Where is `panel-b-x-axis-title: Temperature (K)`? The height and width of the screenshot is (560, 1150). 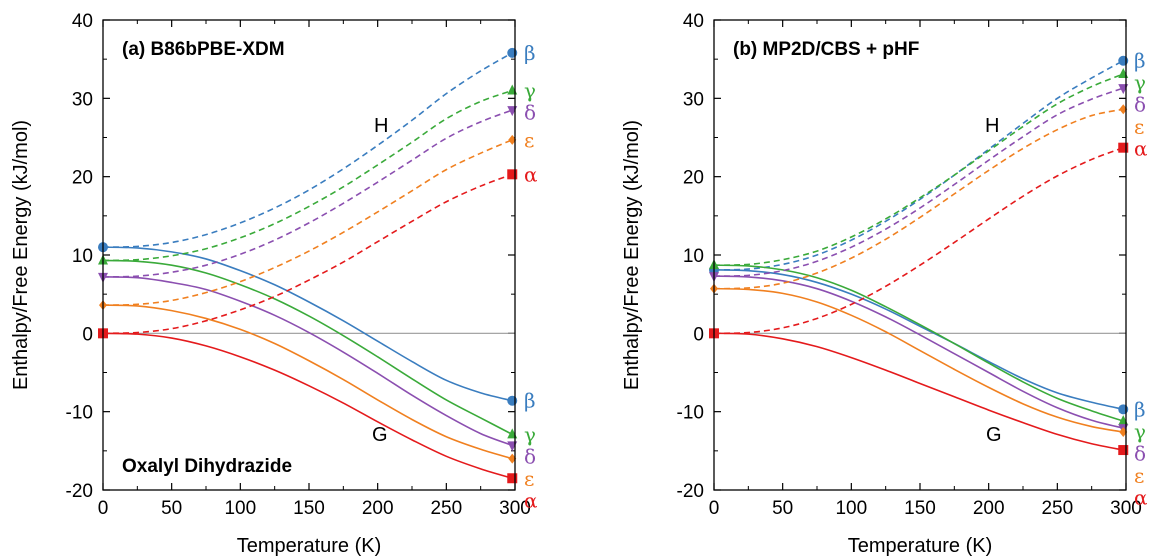
panel-b-x-axis-title: Temperature (K) is located at coordinates (920, 546).